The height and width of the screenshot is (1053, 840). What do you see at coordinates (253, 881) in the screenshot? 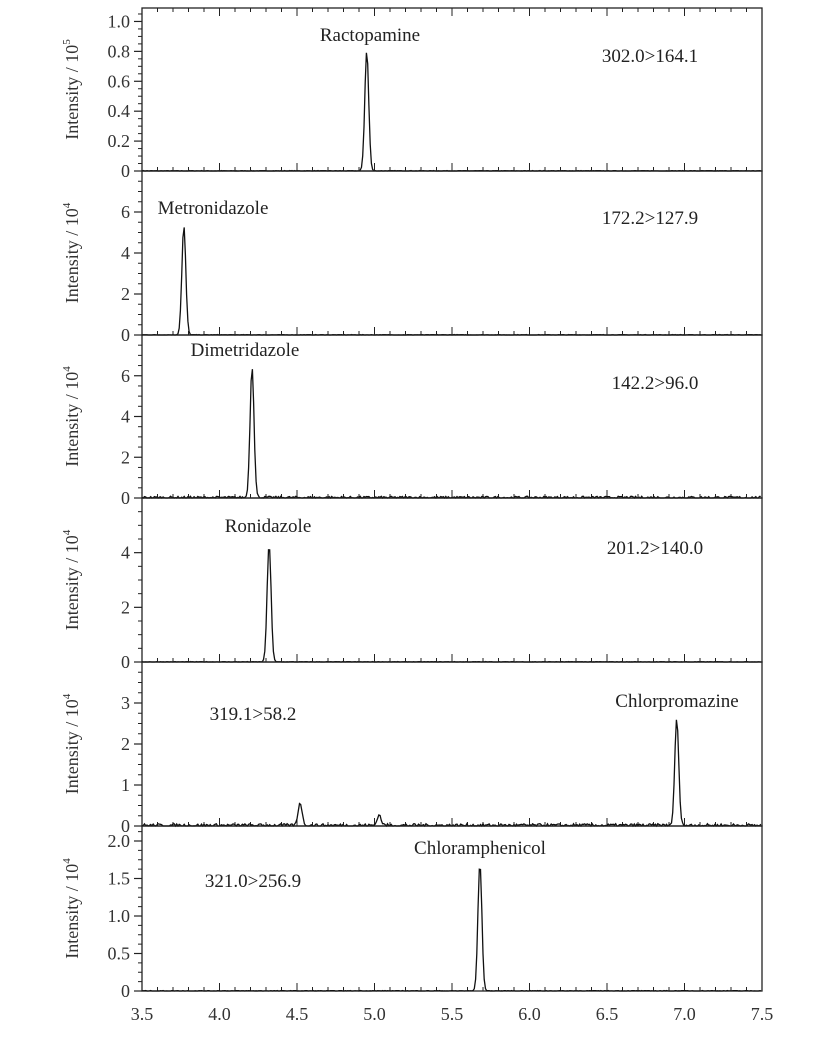
I see `transition-label-6: 321.0>256.9` at bounding box center [253, 881].